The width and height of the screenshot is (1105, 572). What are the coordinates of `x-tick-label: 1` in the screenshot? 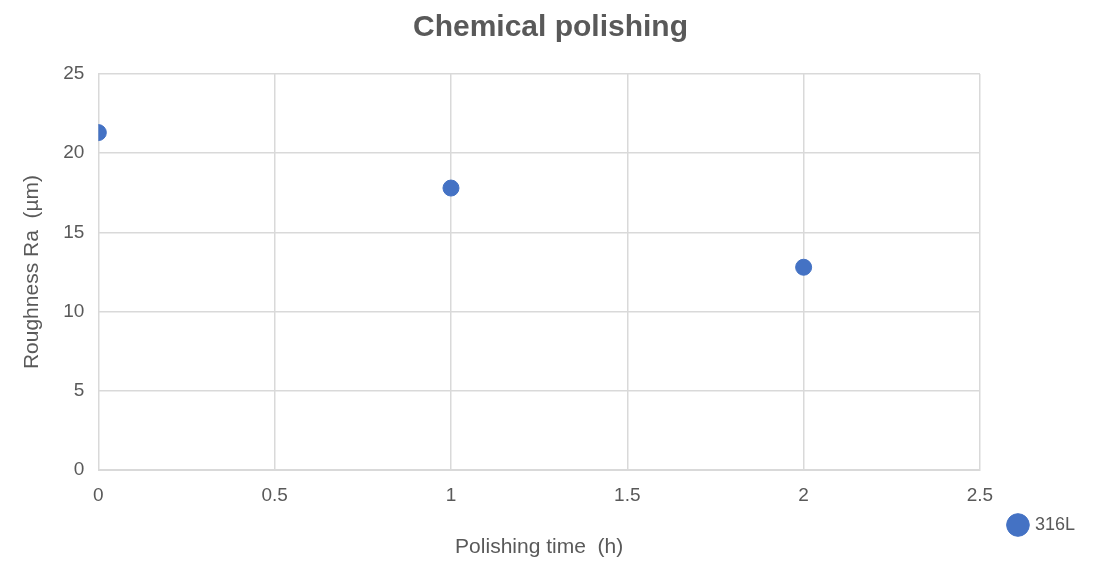 It's located at (451, 494).